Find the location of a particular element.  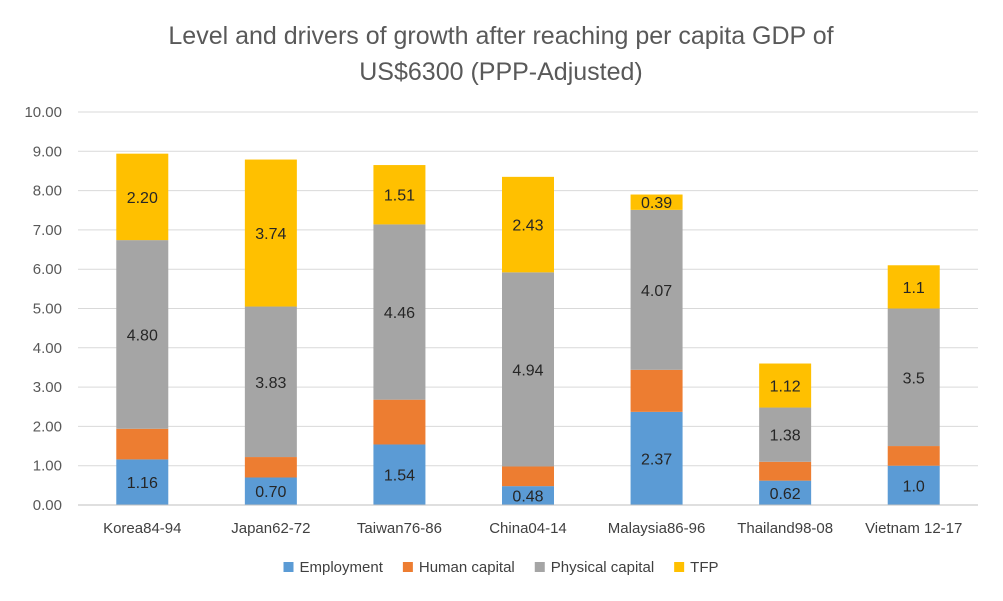

y-tick-label: 8.00 is located at coordinates (47, 191).